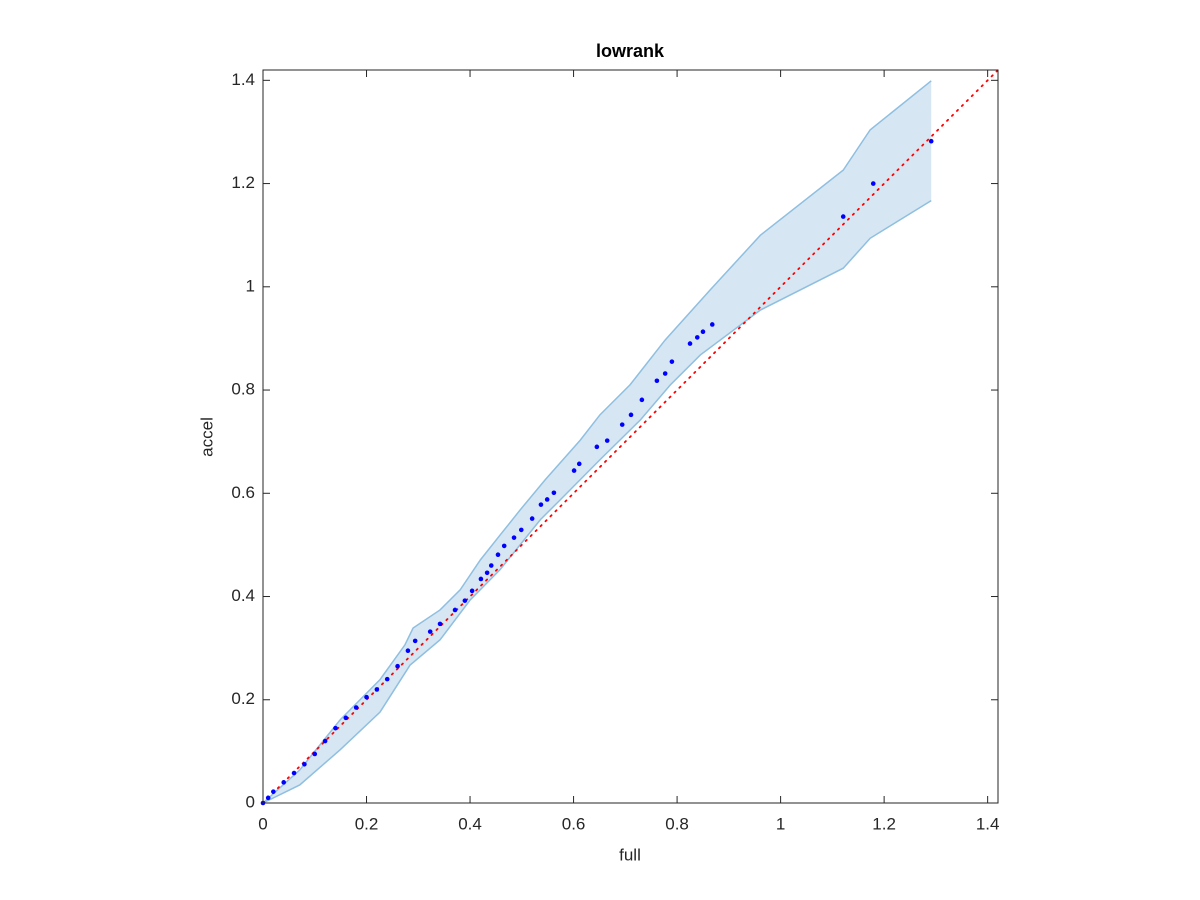 This screenshot has height=900, width=1200. Describe the element at coordinates (884, 823) in the screenshot. I see `x-tick-label: 1.2` at that location.